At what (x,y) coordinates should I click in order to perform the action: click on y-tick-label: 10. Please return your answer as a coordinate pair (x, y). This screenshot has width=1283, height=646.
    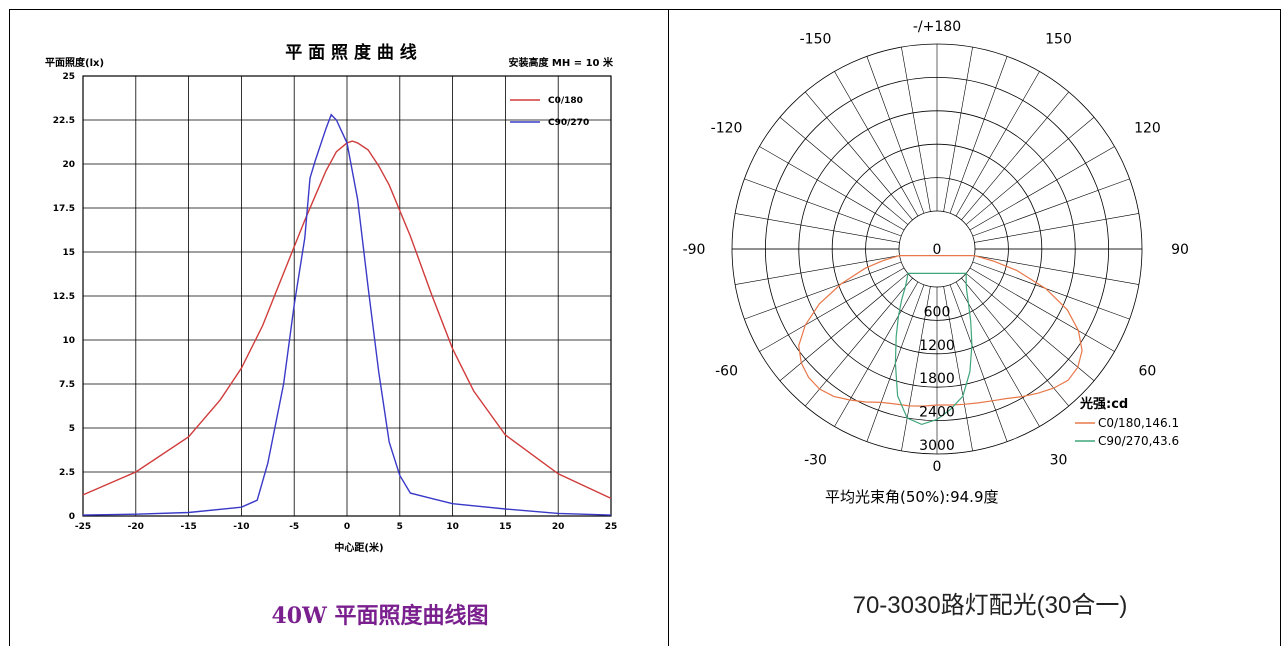
    Looking at the image, I should click on (68, 341).